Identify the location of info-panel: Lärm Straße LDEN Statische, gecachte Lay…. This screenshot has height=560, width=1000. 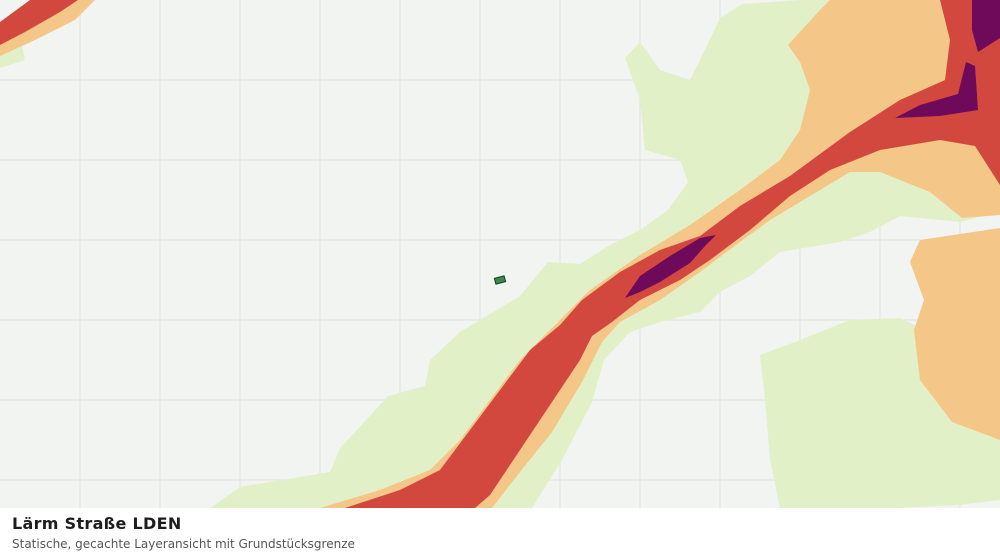
(500, 534).